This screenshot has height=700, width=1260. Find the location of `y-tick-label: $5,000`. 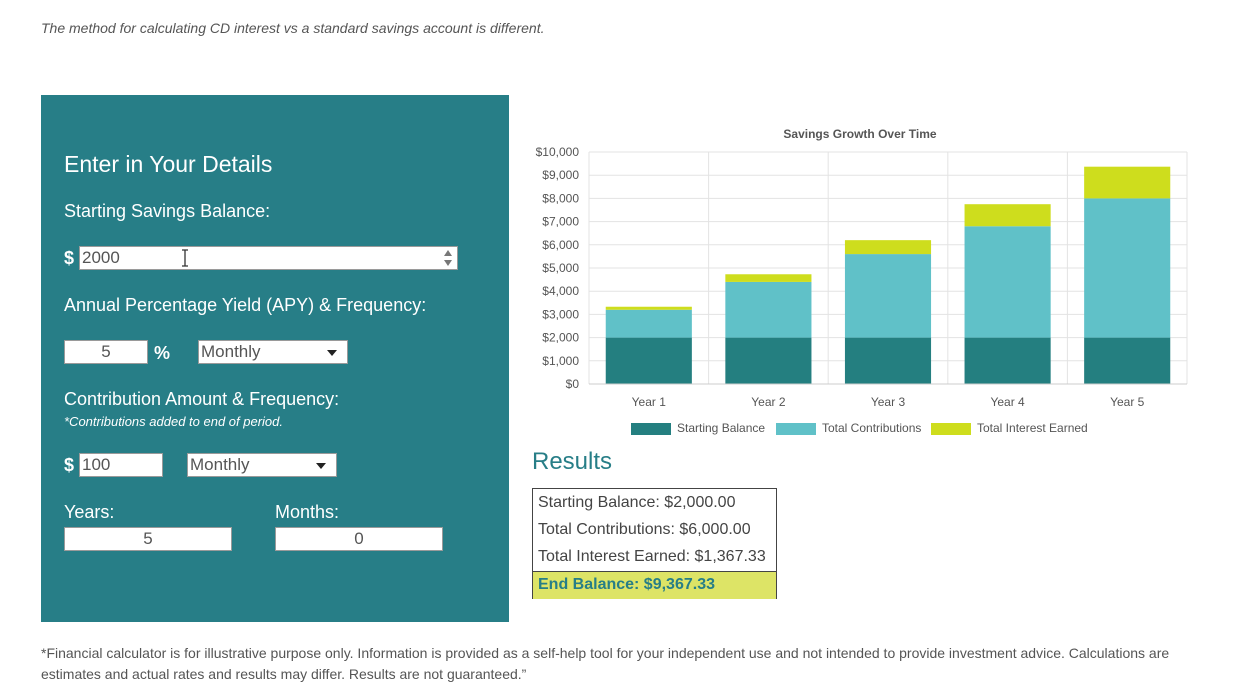

y-tick-label: $5,000 is located at coordinates (560, 268).